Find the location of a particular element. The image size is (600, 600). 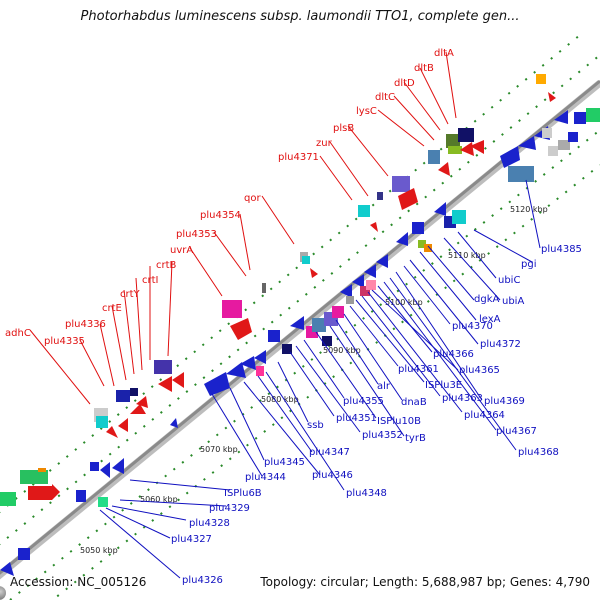

gene-label: ssb is located at coordinates (315, 425).